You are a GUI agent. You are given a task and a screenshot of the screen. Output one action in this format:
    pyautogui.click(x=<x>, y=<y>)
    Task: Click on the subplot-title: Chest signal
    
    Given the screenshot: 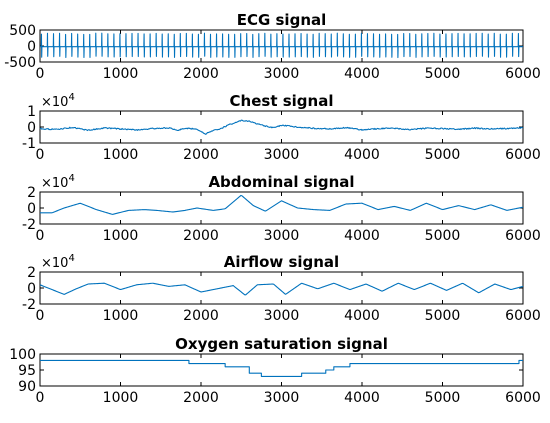 What is the action you would take?
    pyautogui.click(x=282, y=101)
    